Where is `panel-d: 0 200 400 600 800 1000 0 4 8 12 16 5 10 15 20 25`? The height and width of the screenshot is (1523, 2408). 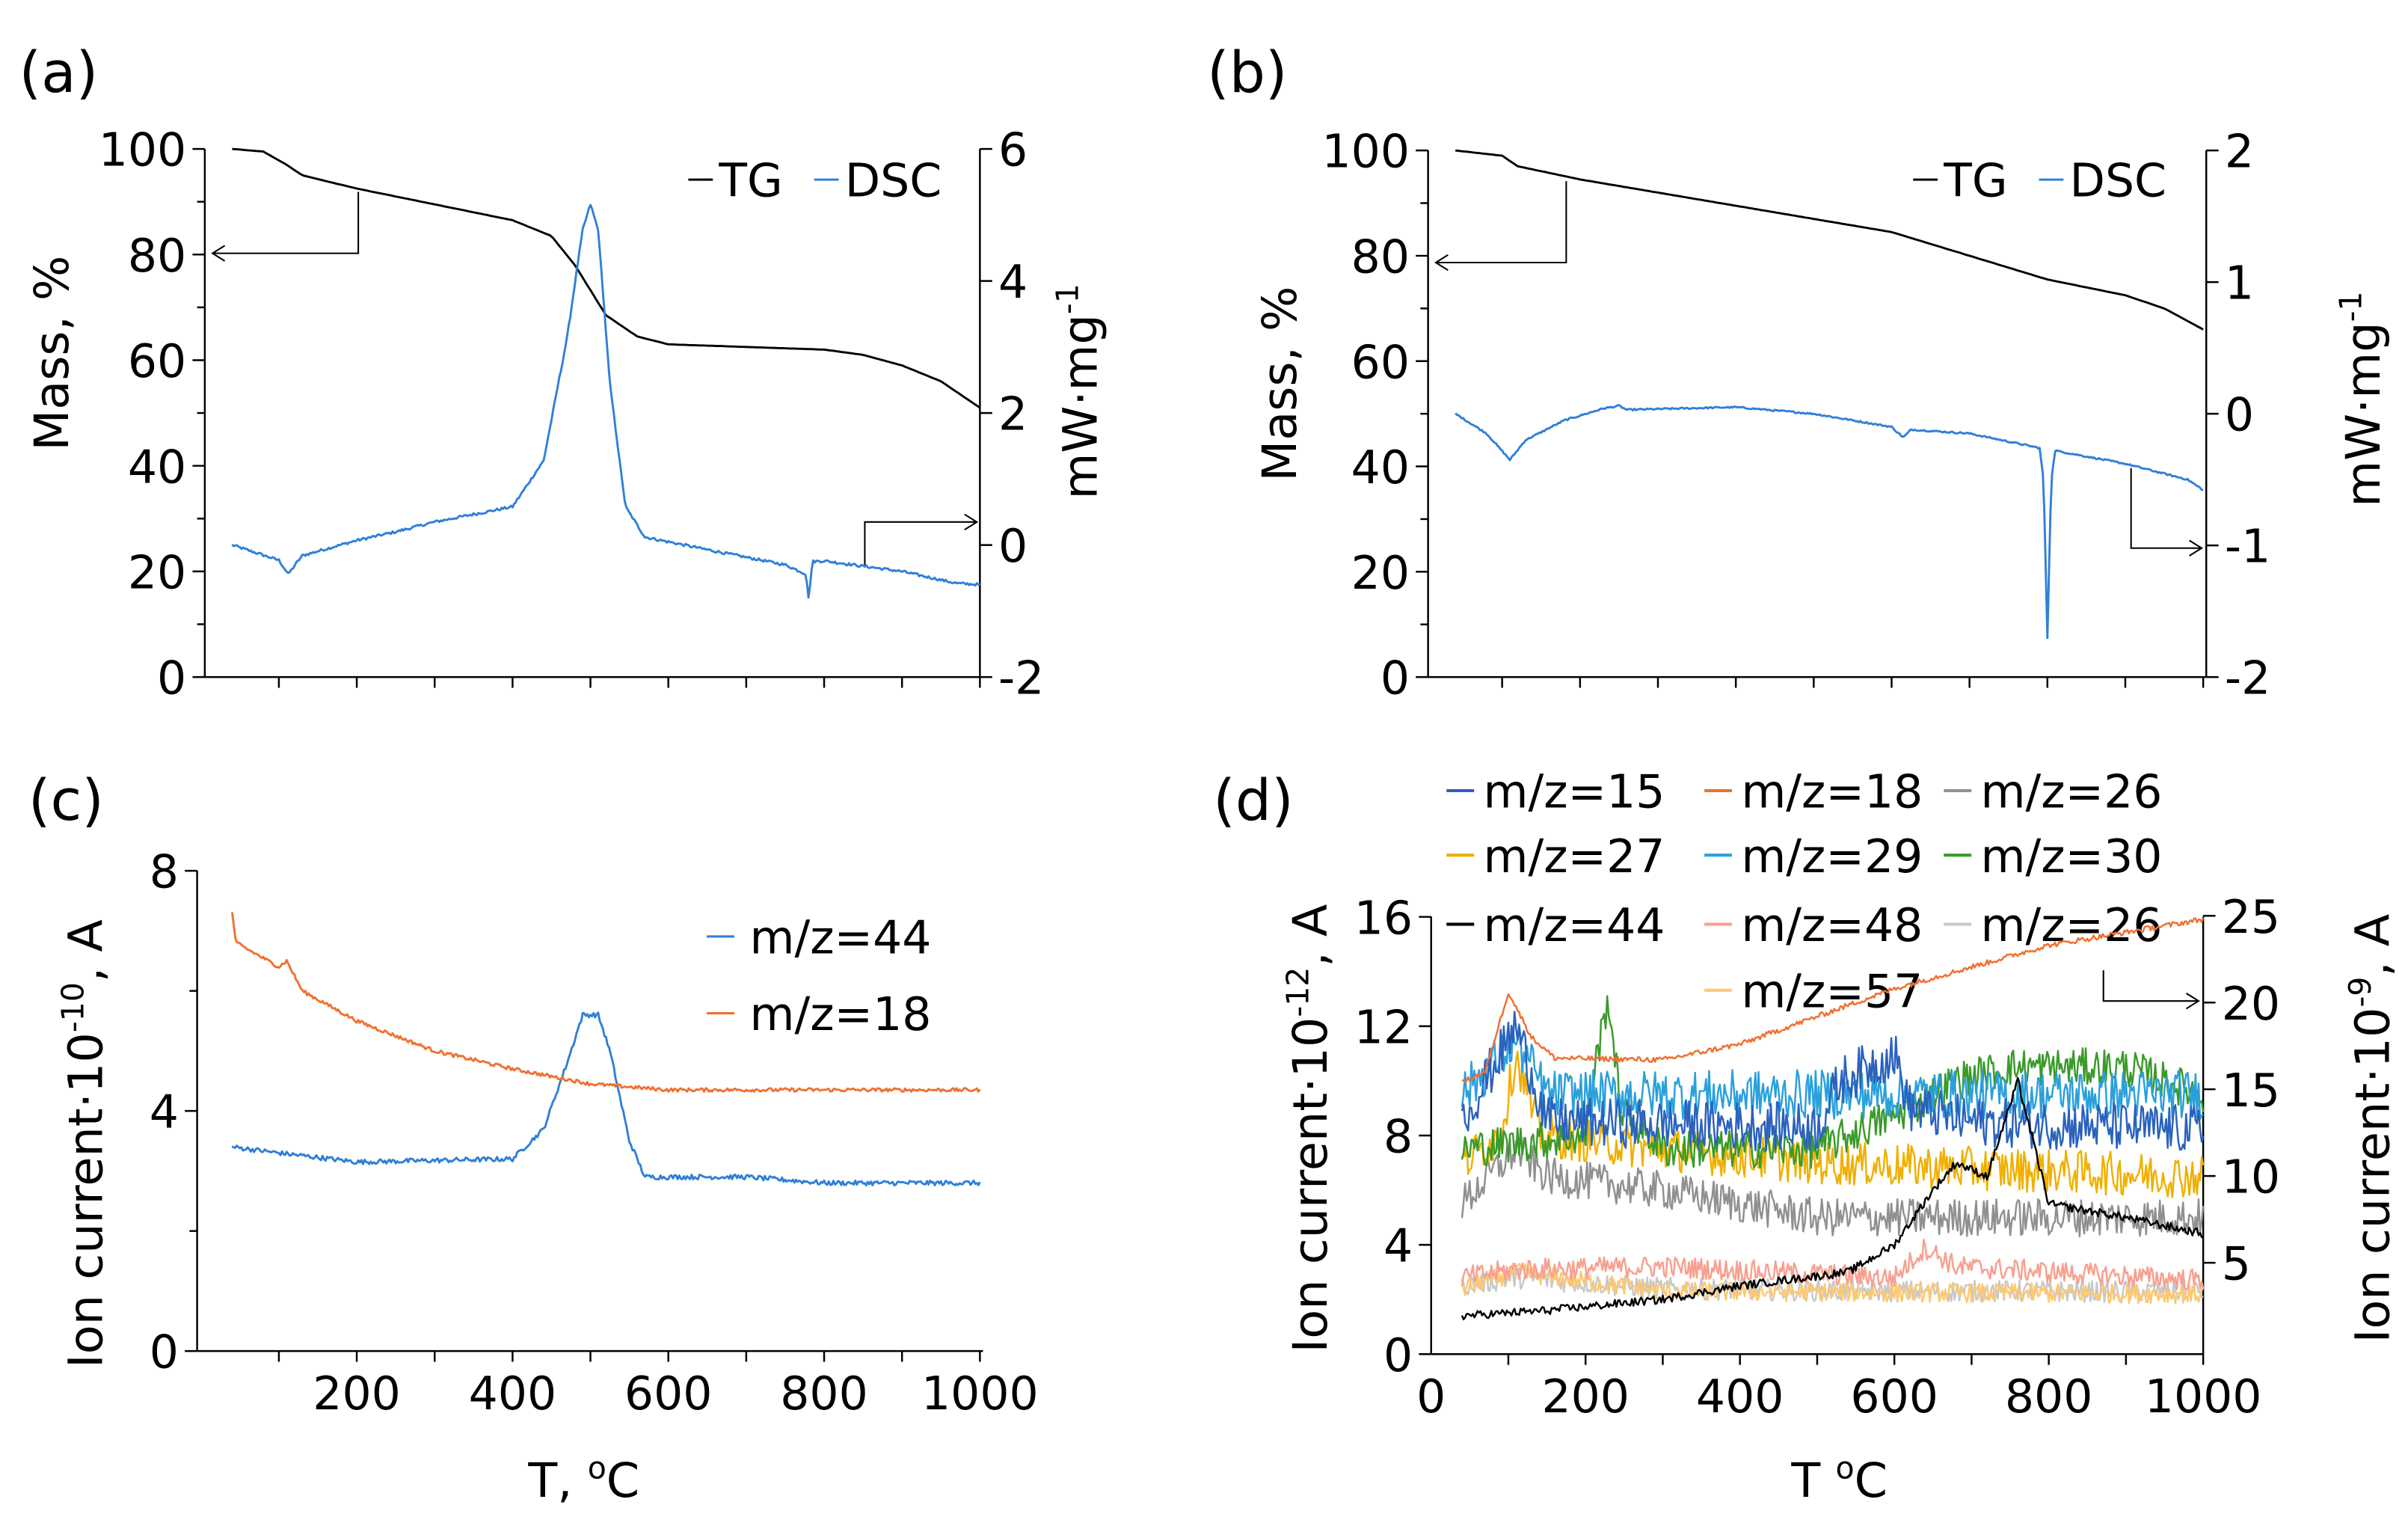
panel-d: 0 200 400 600 800 1000 0 4 8 12 16 5 10 15 20 25 is located at coordinates (1817, 1157).